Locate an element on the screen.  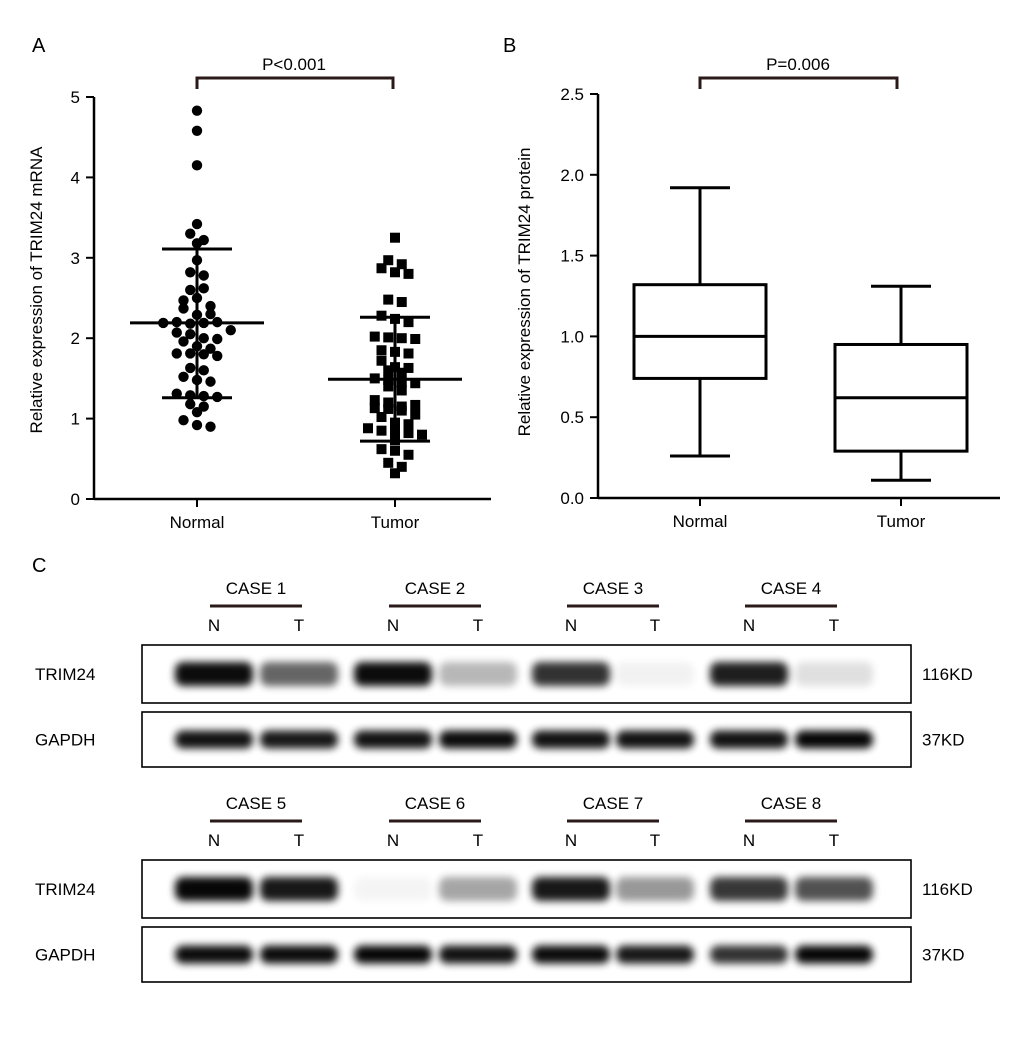
panel-b-y-axis-label: Relative expression of TRIM24 protein is located at coordinates (524, 292).